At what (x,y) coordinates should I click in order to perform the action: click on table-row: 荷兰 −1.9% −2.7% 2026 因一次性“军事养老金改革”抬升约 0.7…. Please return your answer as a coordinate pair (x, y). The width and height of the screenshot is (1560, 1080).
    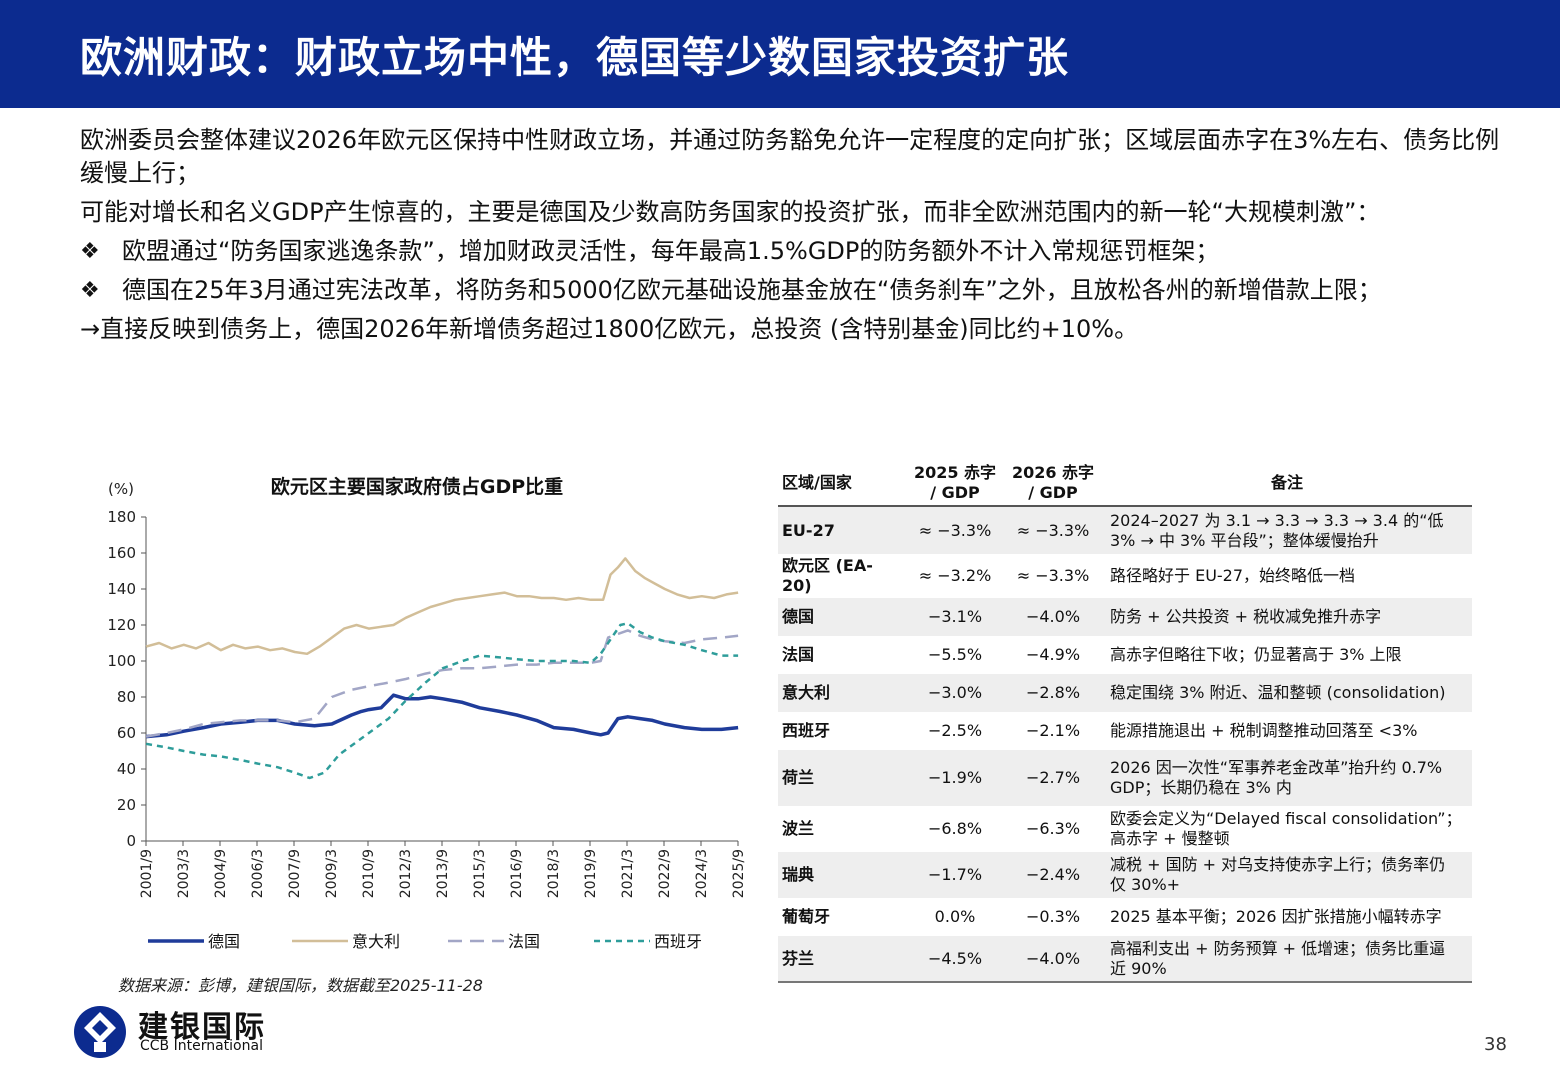
    Looking at the image, I should click on (1125, 778).